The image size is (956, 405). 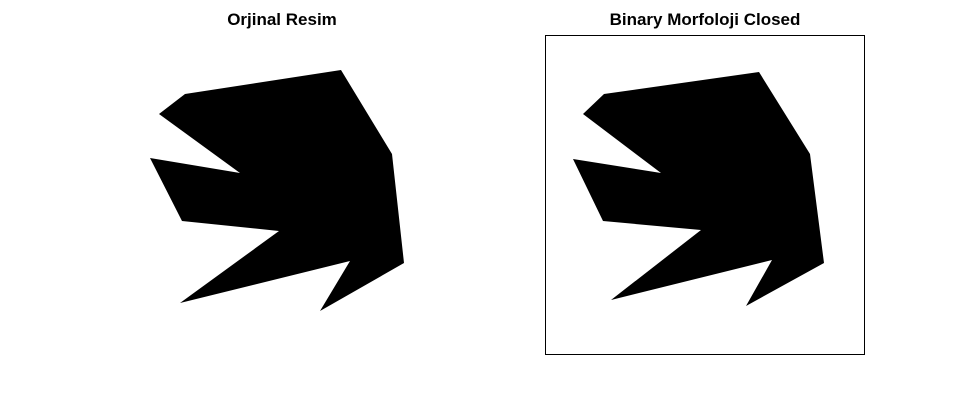 What do you see at coordinates (705, 19) in the screenshot?
I see `subplot-title-closed: Binary Morfoloji Closed` at bounding box center [705, 19].